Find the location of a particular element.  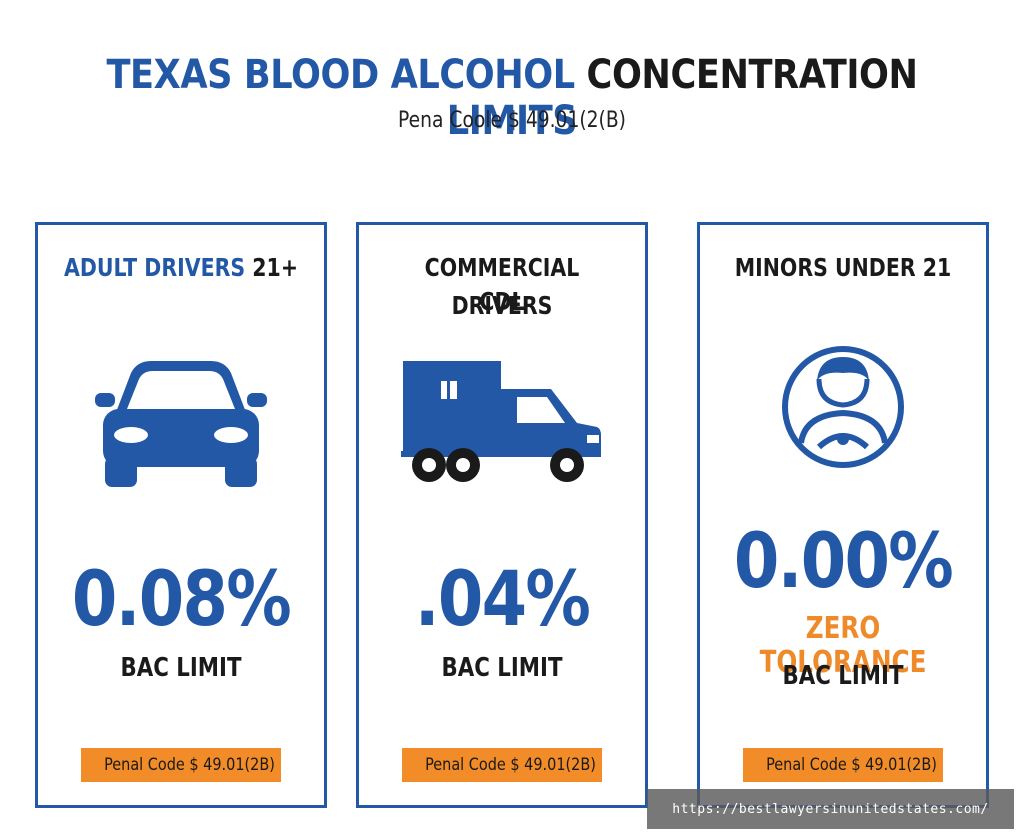

page-title: TEXAS BLOOD ALCOHOL CONCENTRATION LIMITS is located at coordinates (511, 98).